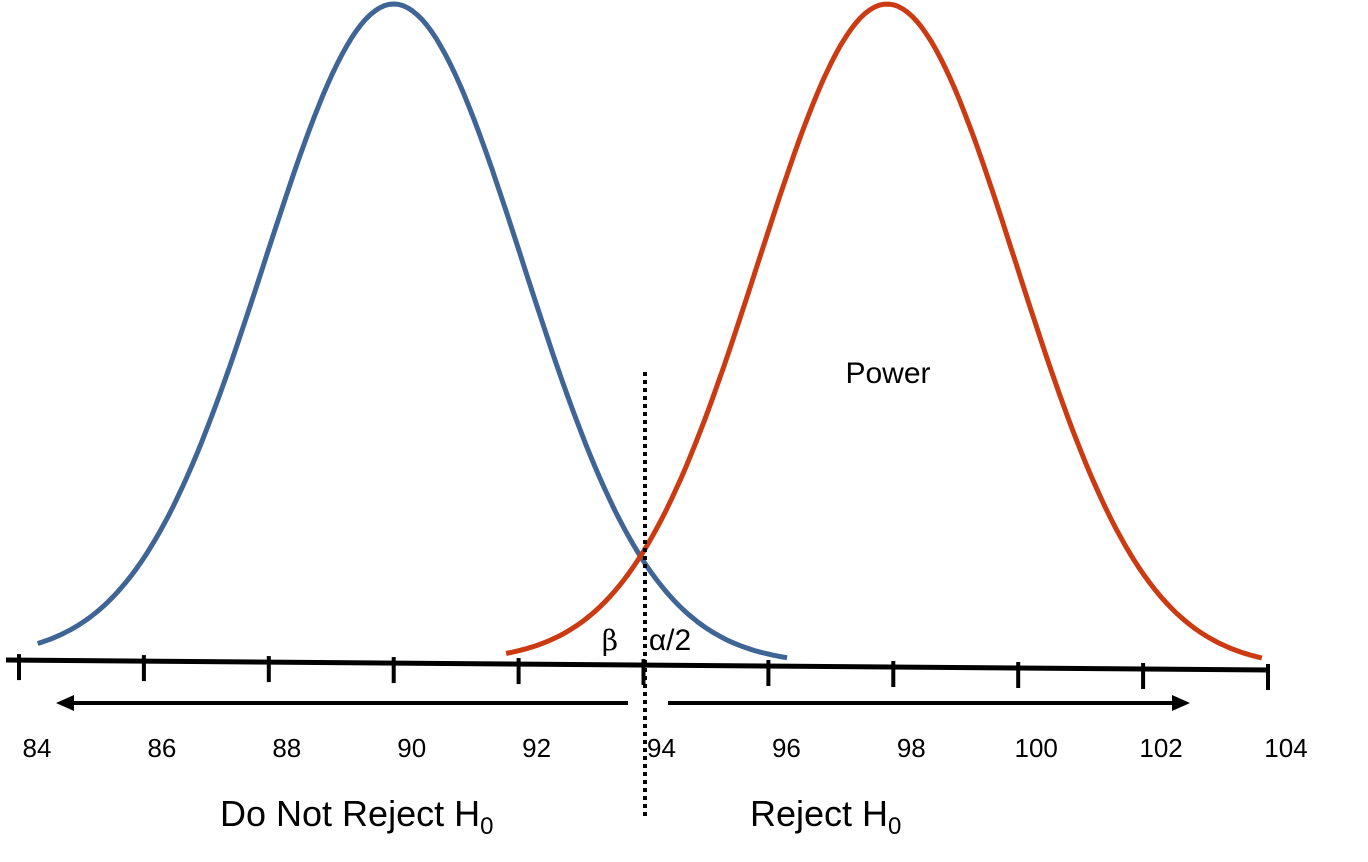 The width and height of the screenshot is (1368, 862). Describe the element at coordinates (661, 748) in the screenshot. I see `x-tick-label-94: 94` at that location.